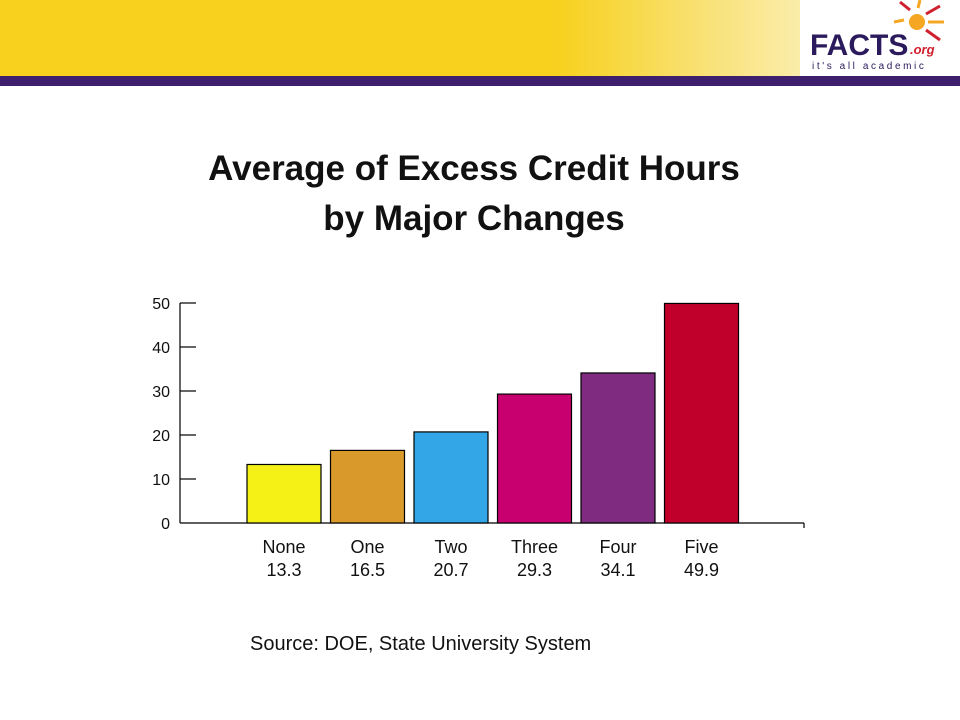 This screenshot has height=720, width=960. I want to click on category-label: Three, so click(534, 547).